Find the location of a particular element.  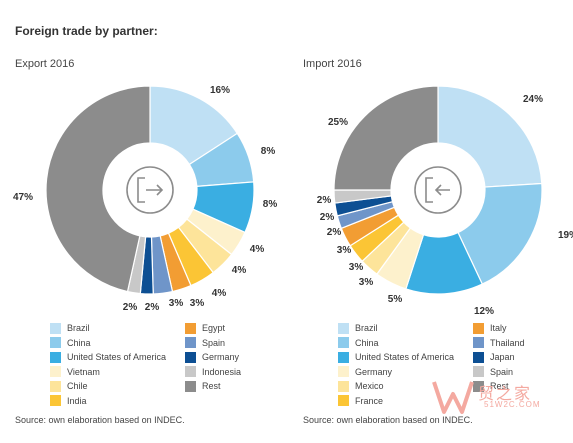

import-legend-item-germany: Germany is located at coordinates (365, 372).